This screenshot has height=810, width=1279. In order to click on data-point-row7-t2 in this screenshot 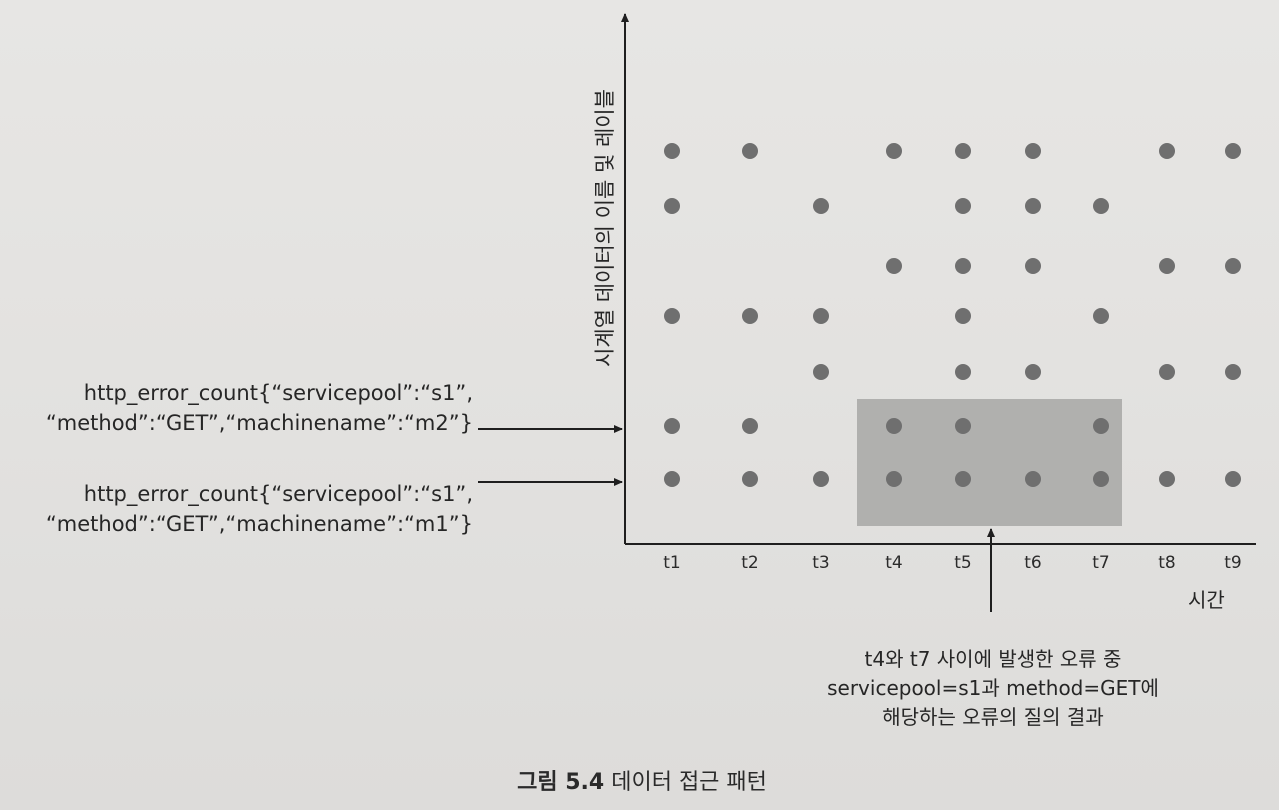, I will do `click(750, 479)`.